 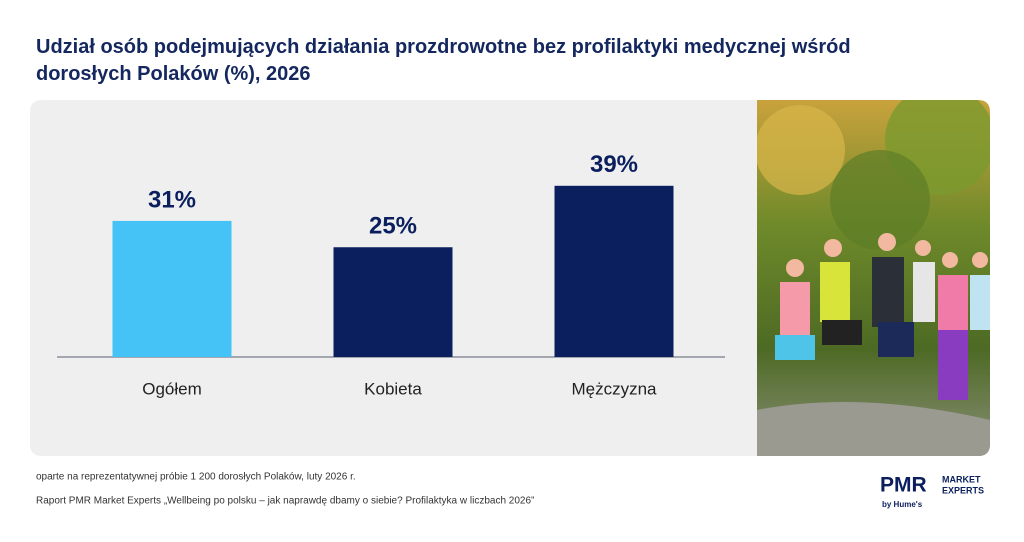 I want to click on logo-line: MARKET, so click(x=961, y=479).